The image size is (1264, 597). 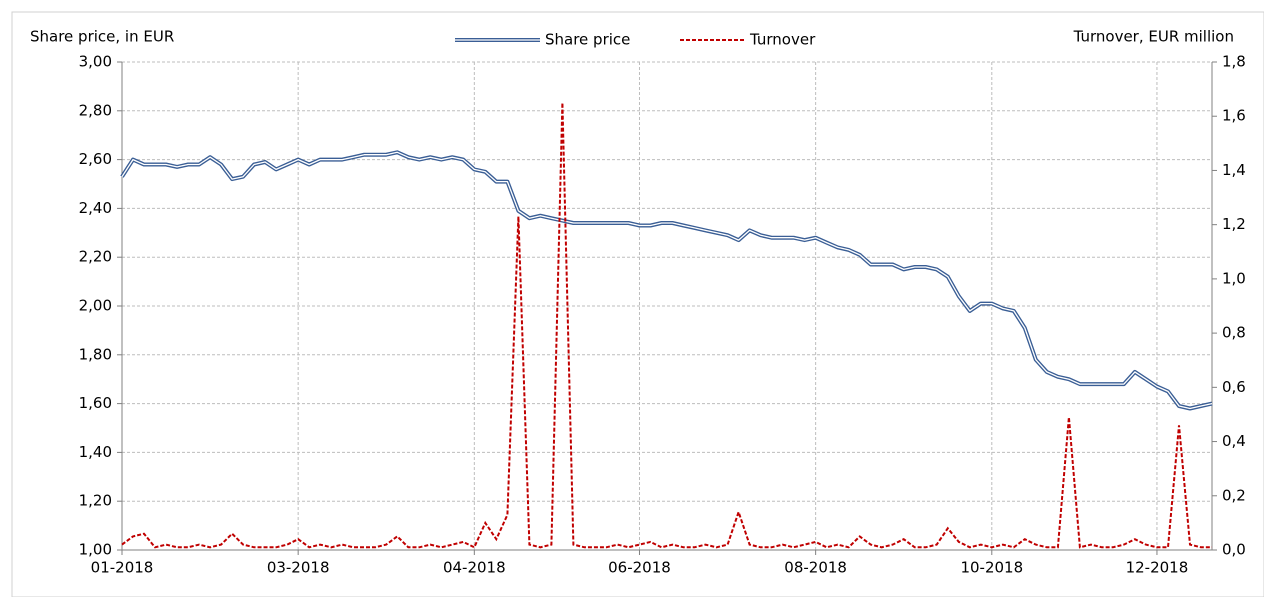 What do you see at coordinates (1234, 550) in the screenshot?
I see `y2-tick-label: 0,0` at bounding box center [1234, 550].